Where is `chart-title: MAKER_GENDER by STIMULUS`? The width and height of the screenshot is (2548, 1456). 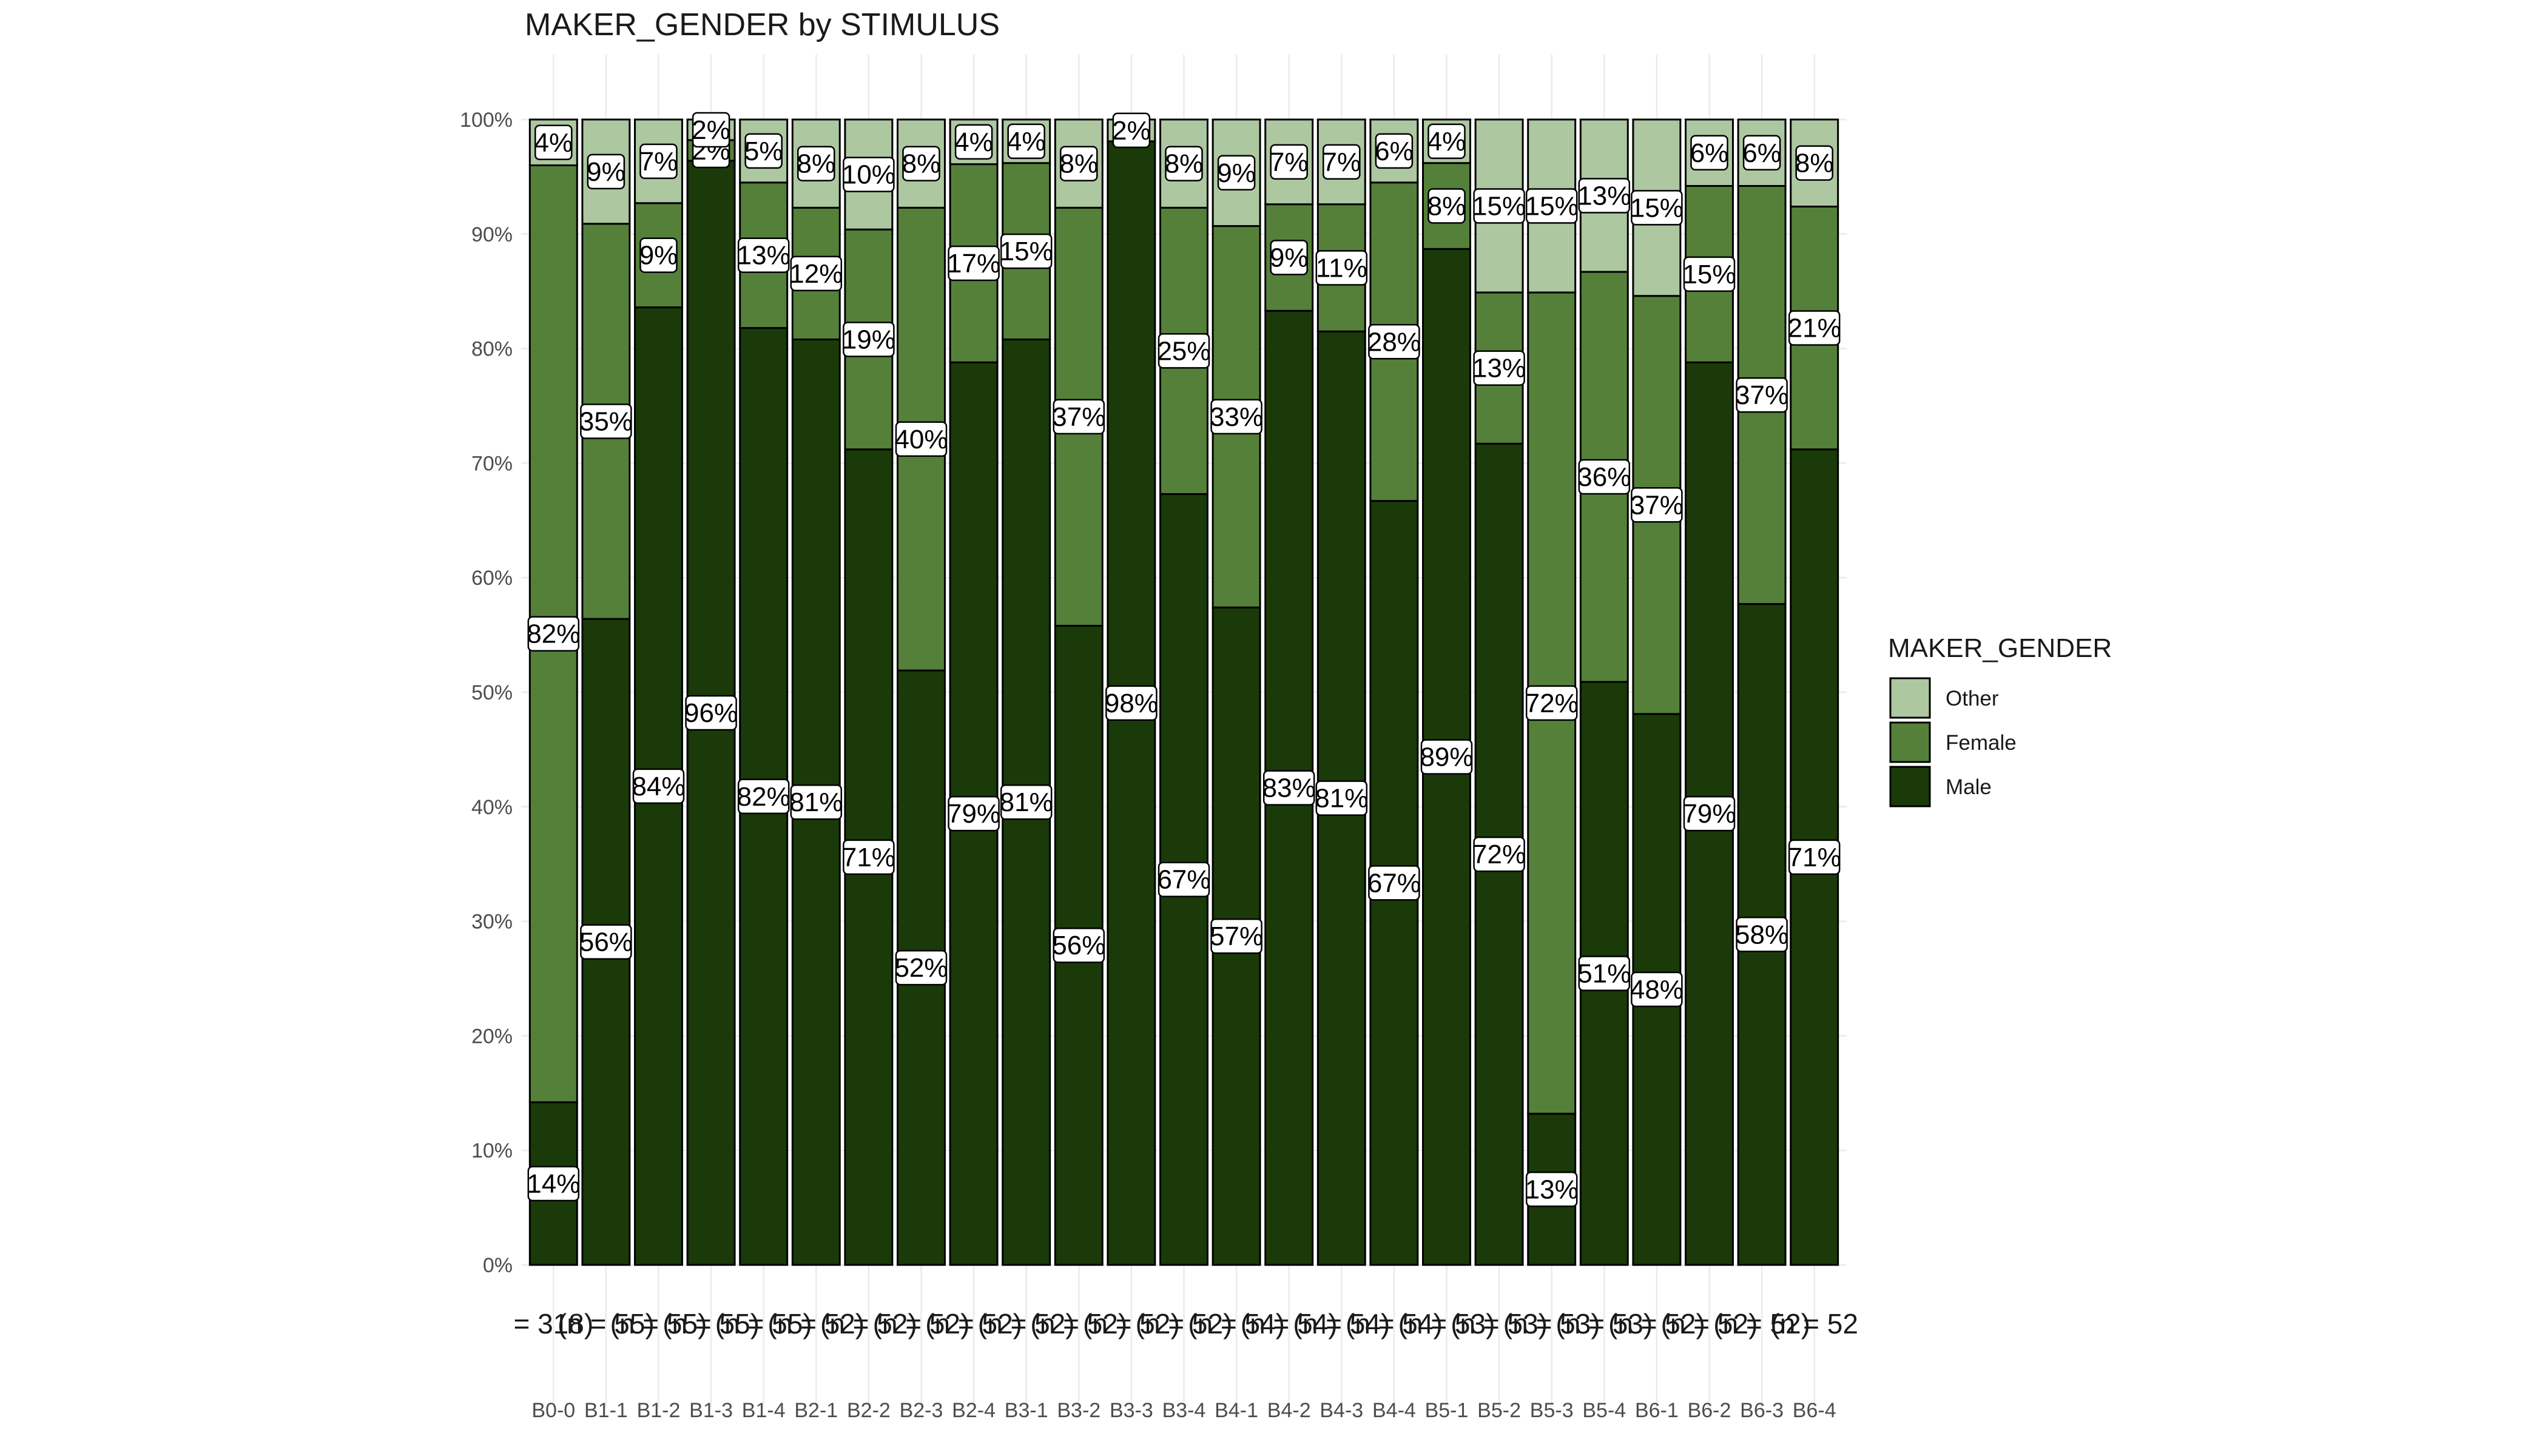 chart-title: MAKER_GENDER by STIMULUS is located at coordinates (762, 24).